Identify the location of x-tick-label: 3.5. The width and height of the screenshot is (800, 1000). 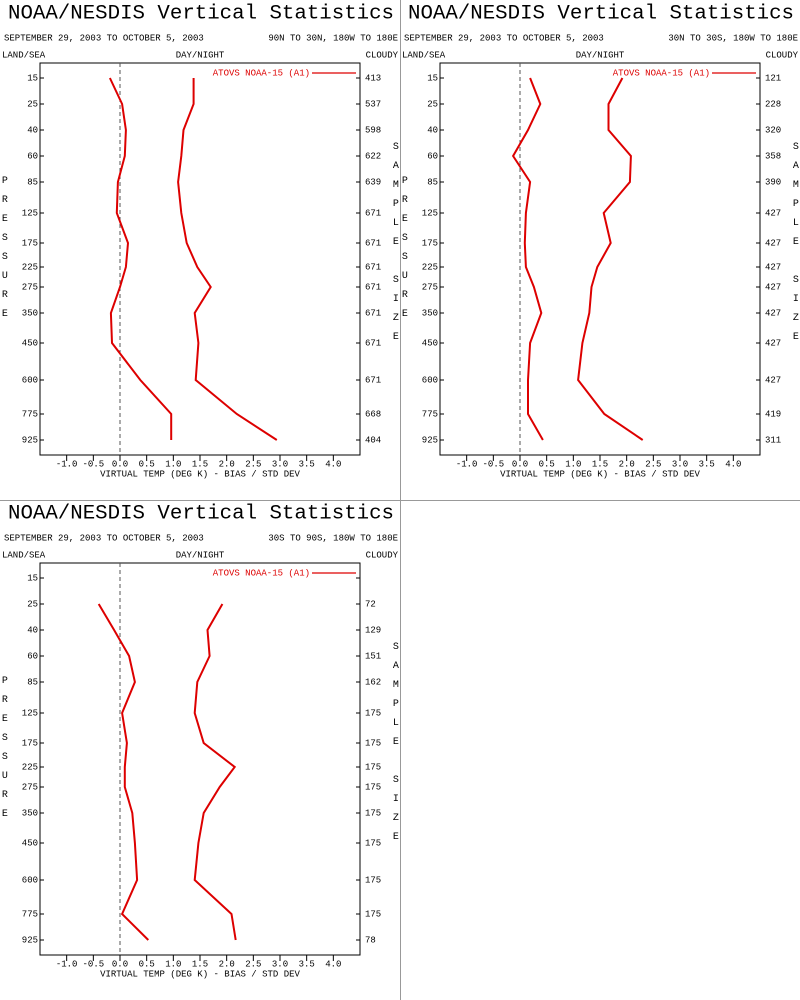
(307, 964).